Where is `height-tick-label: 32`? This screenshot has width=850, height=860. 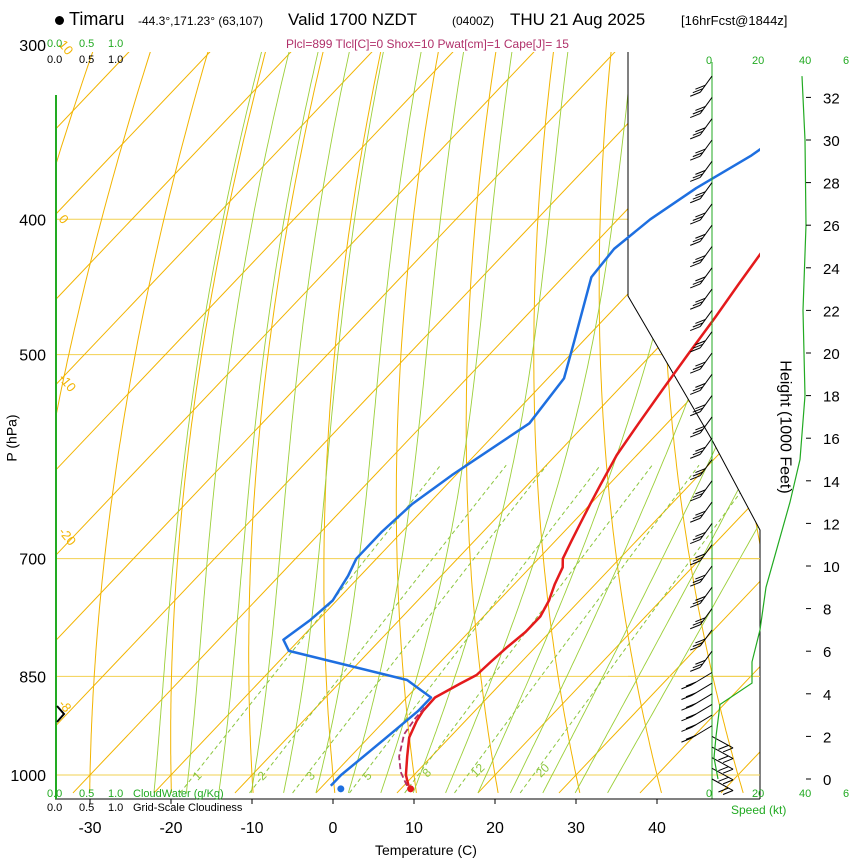 height-tick-label: 32 is located at coordinates (831, 98).